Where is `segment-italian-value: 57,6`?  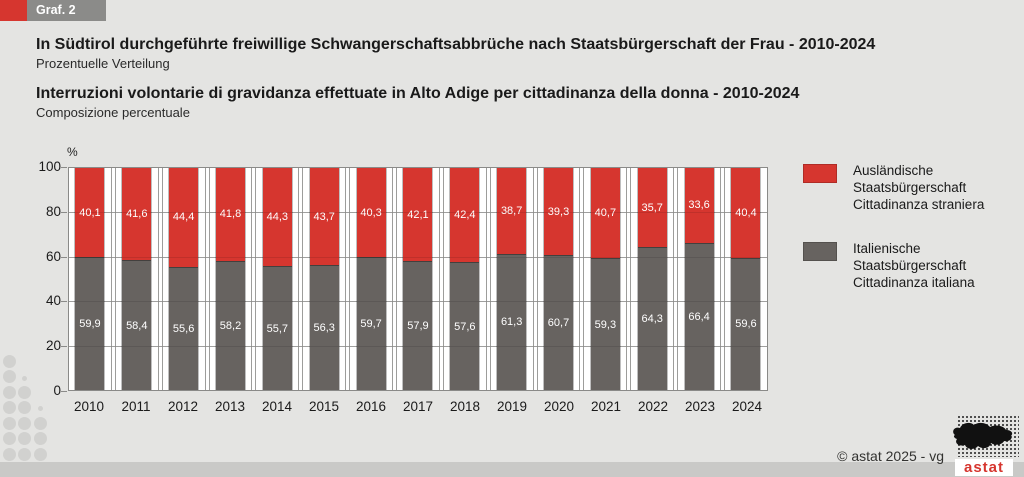 segment-italian-value: 57,6 is located at coordinates (465, 326).